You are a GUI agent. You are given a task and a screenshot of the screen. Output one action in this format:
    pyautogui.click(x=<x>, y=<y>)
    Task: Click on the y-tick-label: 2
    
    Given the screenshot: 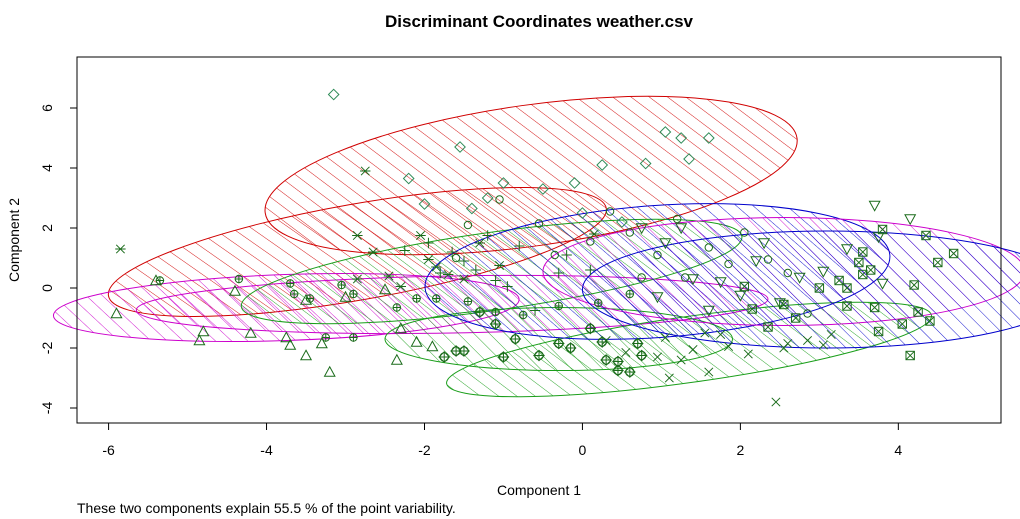 What is the action you would take?
    pyautogui.click(x=47, y=228)
    